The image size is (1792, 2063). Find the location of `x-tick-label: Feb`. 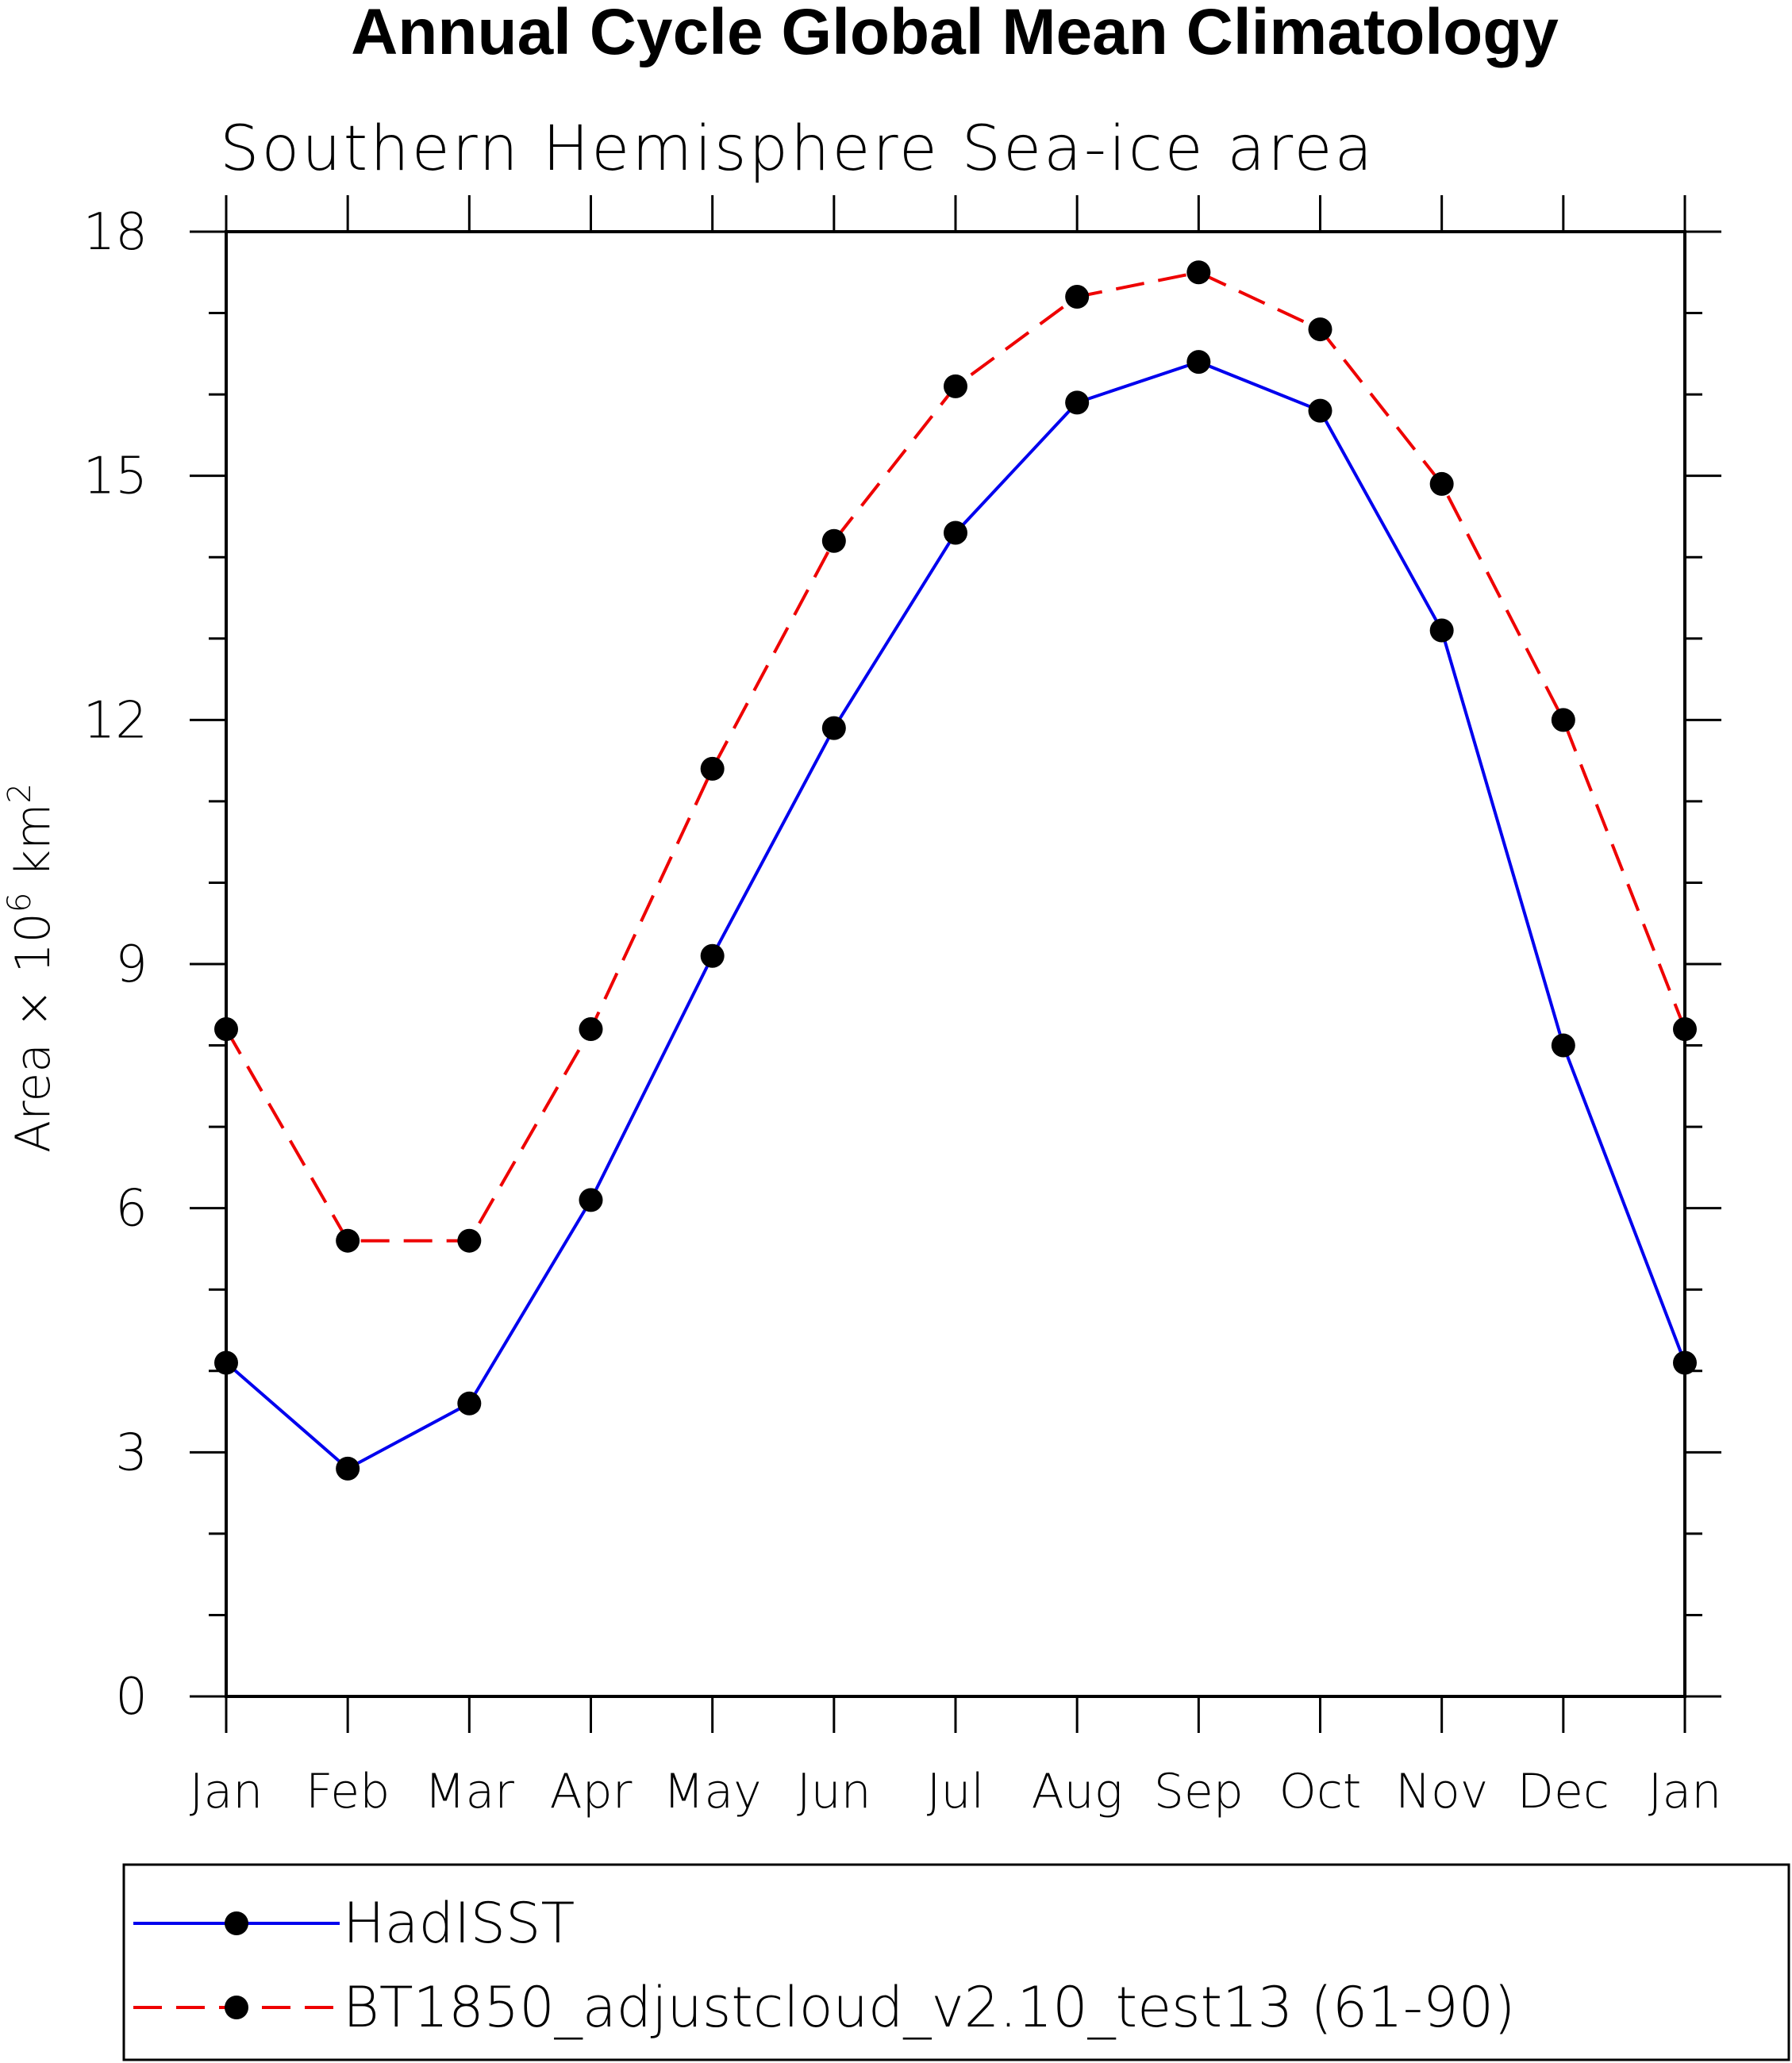

x-tick-label: Feb is located at coordinates (348, 1791).